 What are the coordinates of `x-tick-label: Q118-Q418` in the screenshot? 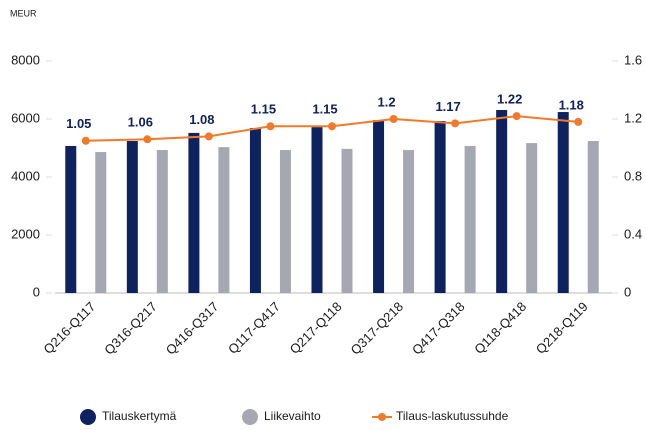 It's located at (500, 328).